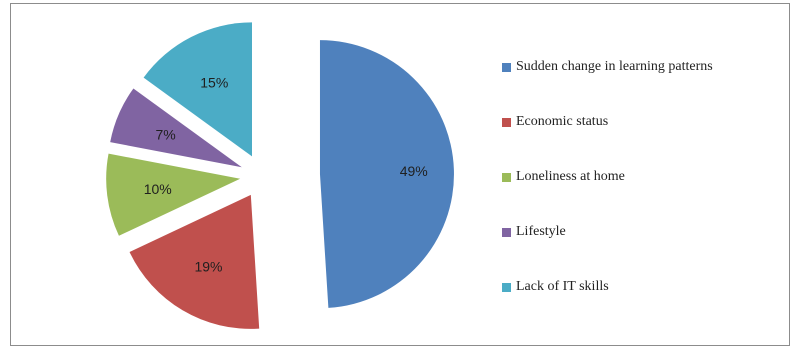 The image size is (801, 351). I want to click on pie-slice-sudden-change-in-learning-patterns, so click(386, 174).